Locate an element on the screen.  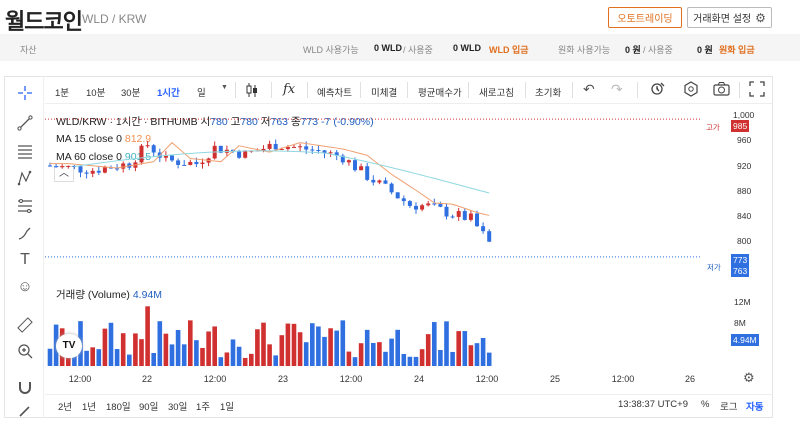
time-tick: 22 is located at coordinates (147, 379).